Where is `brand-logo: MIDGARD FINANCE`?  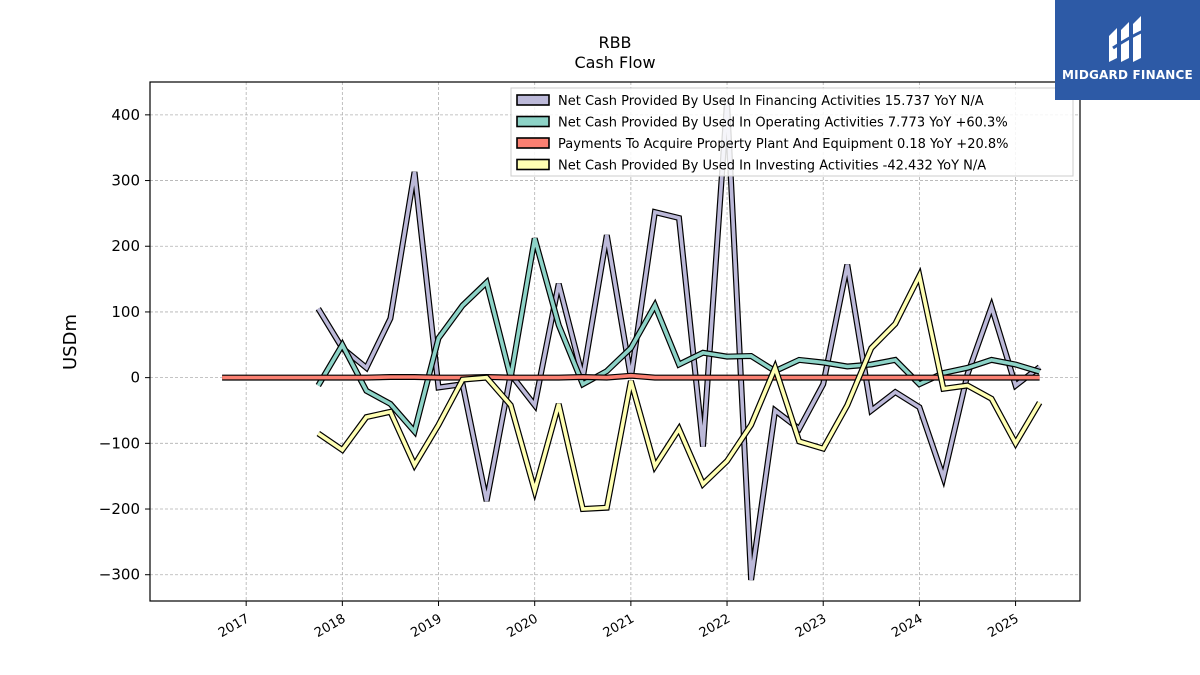
brand-logo: MIDGARD FINANCE is located at coordinates (1127, 50).